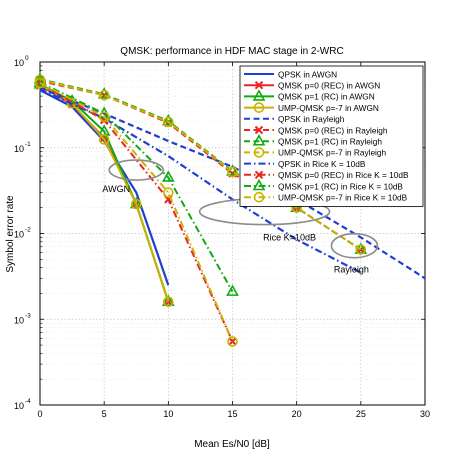 The width and height of the screenshot is (474, 471). I want to click on legend-entry: QMSK p=1 (RC) in Rice K = 10dB, so click(323, 184).